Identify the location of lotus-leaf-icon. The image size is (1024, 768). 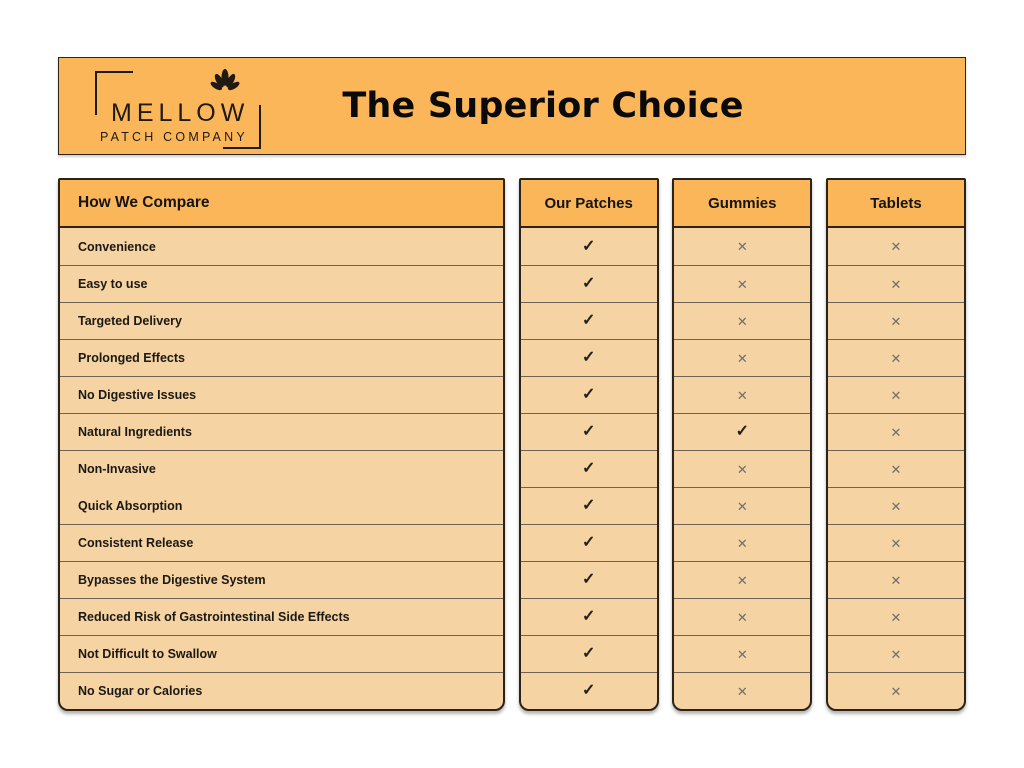
(225, 80).